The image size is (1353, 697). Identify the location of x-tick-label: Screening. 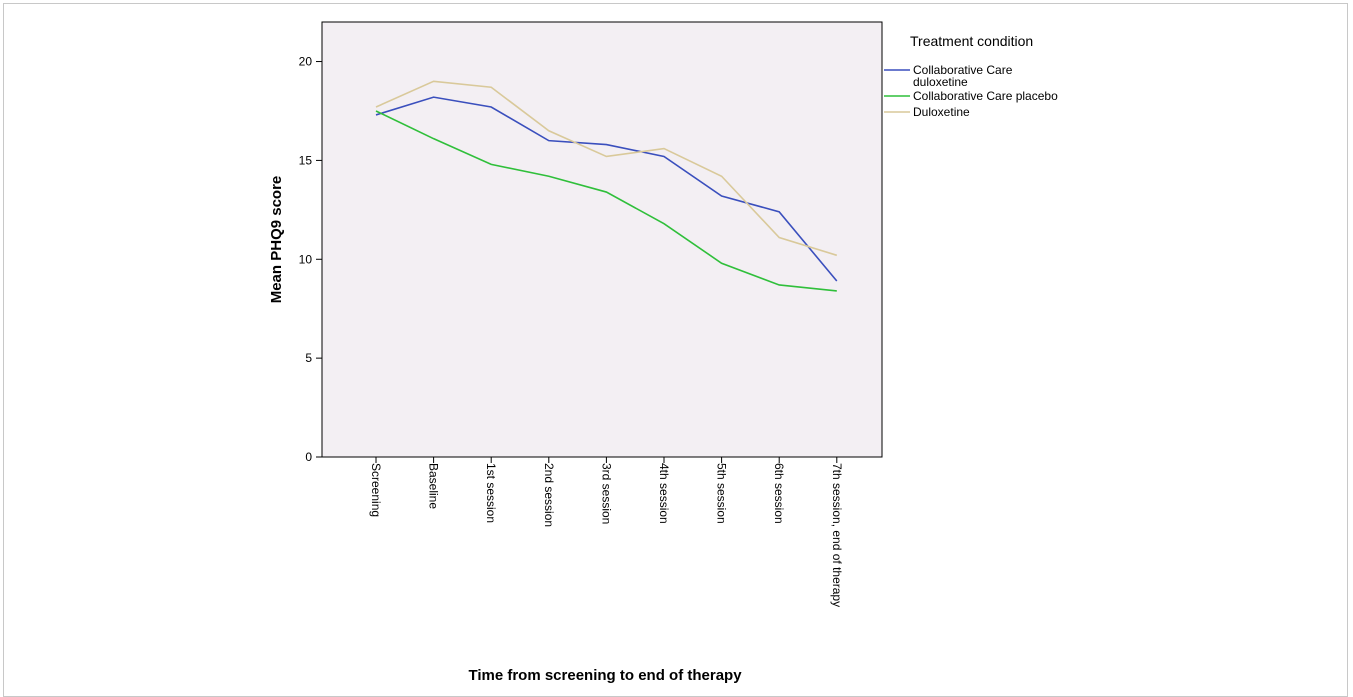
(376, 490).